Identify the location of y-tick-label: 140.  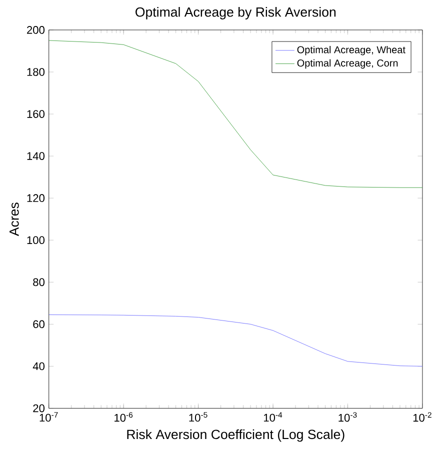
(35, 156).